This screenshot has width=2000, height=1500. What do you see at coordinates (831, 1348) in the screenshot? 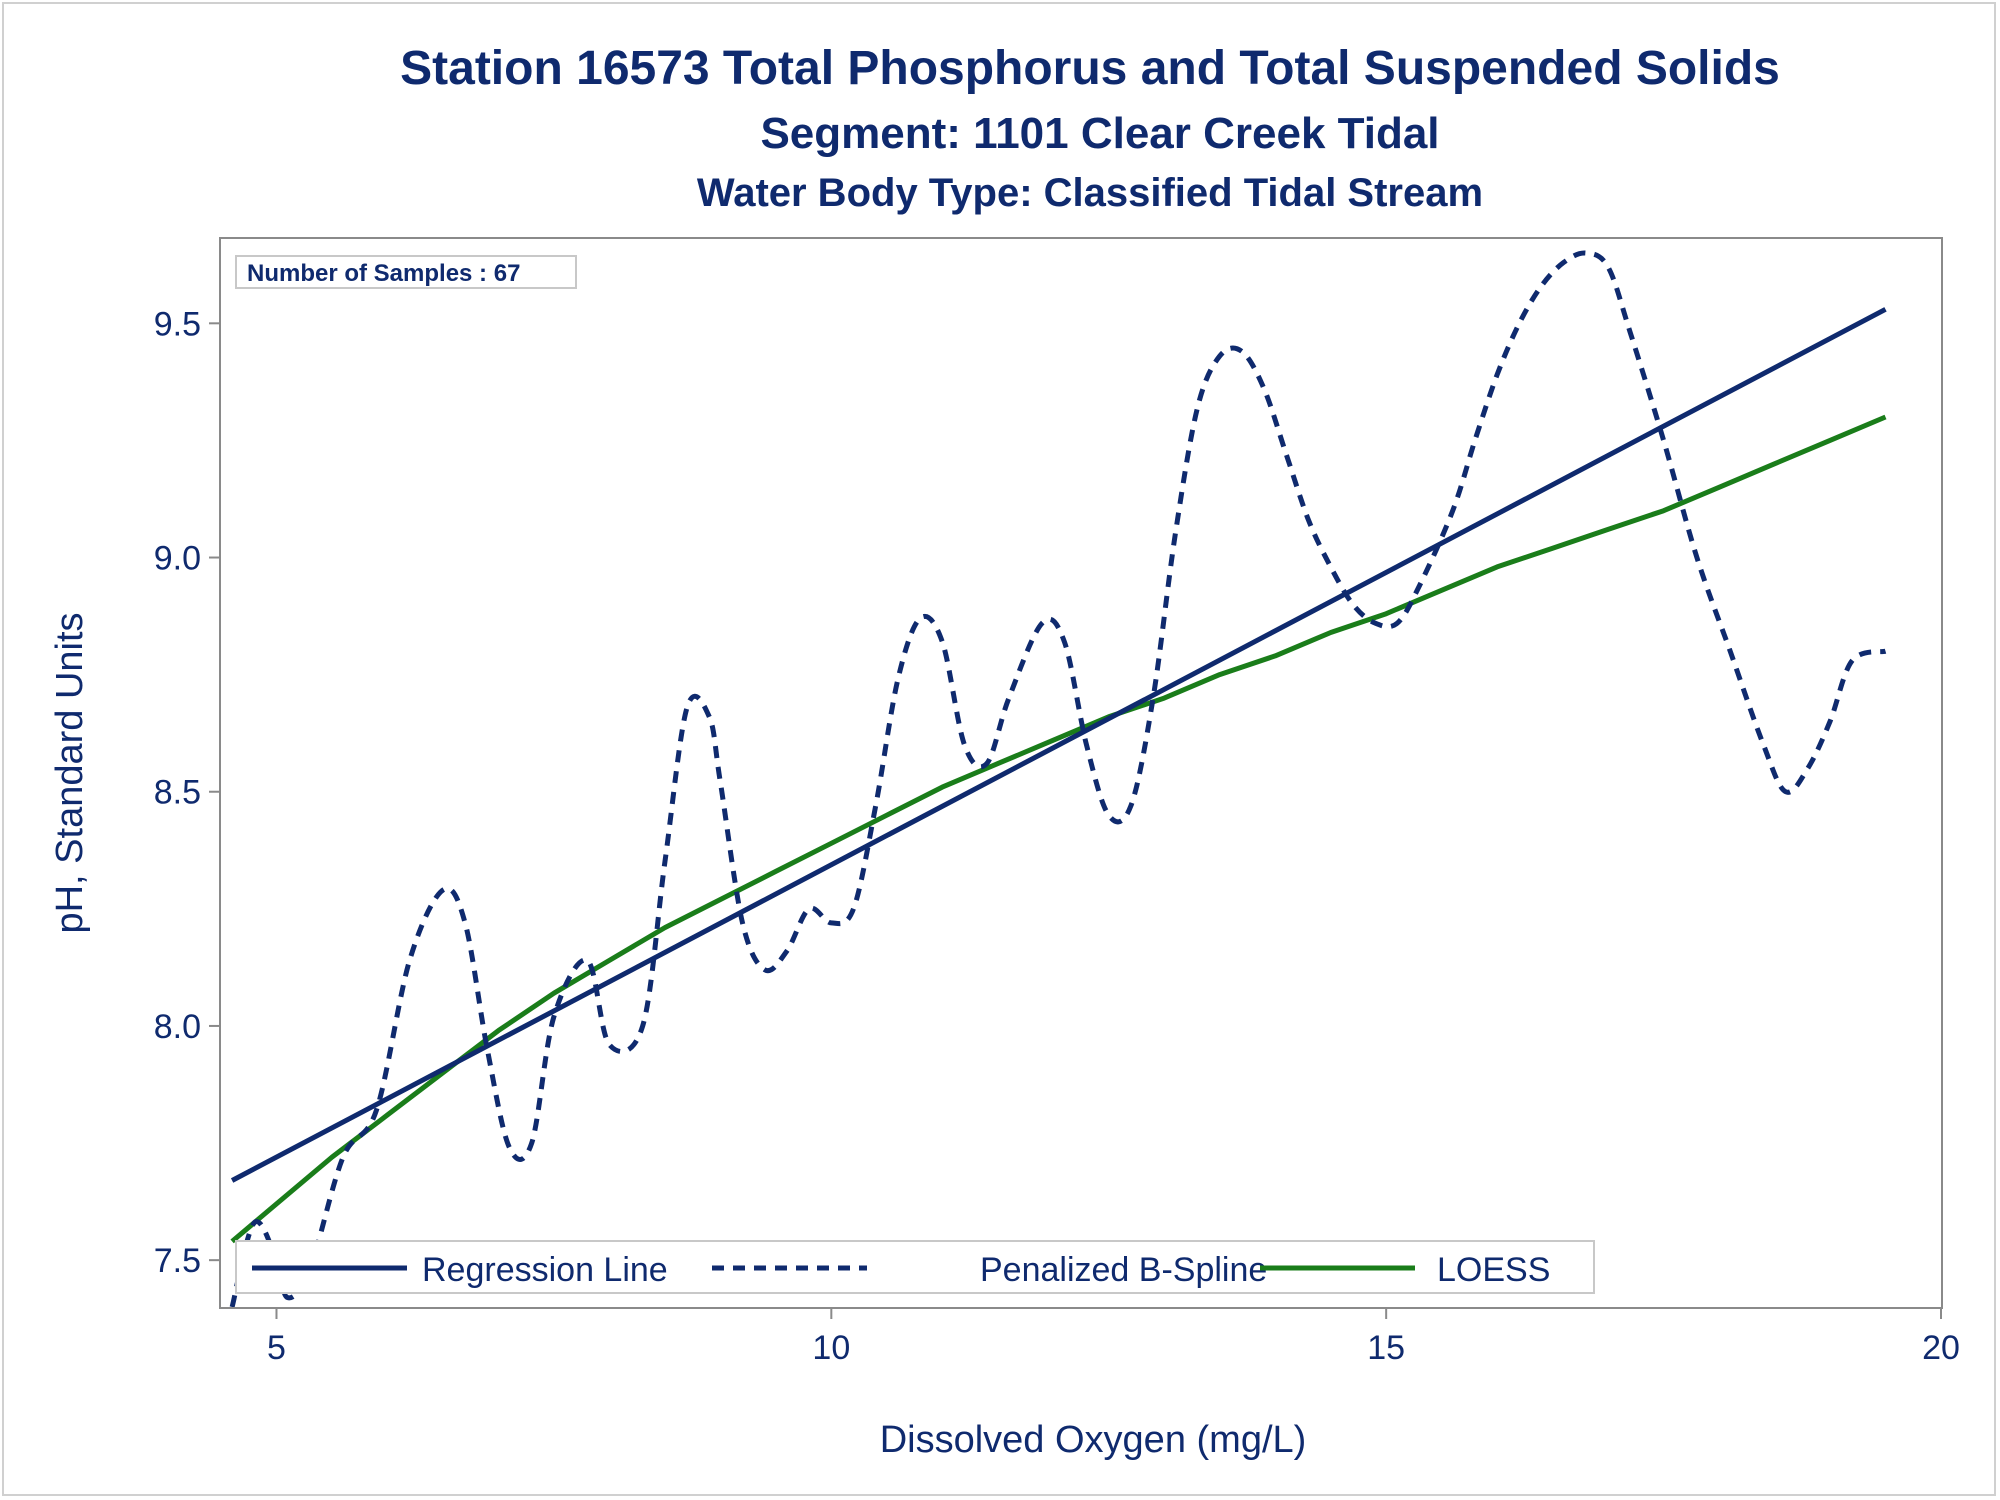
I see `x-tick-label: 10` at bounding box center [831, 1348].